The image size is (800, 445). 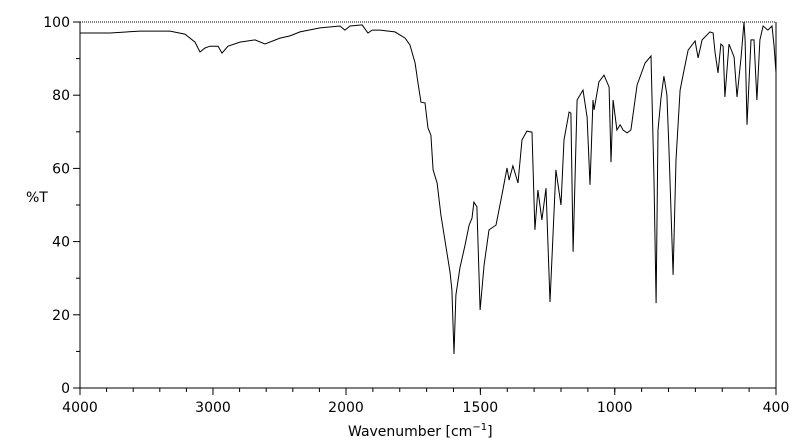 What do you see at coordinates (479, 427) in the screenshot?
I see `x-axis-label-sup: −1` at bounding box center [479, 427].